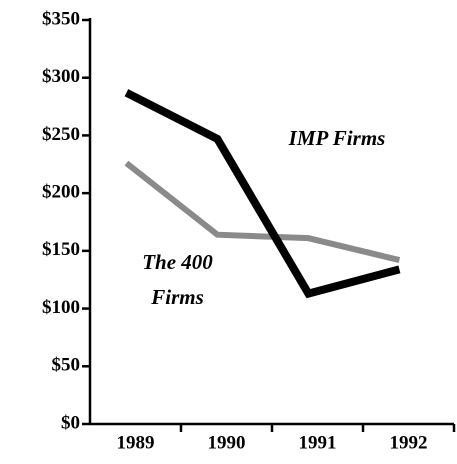 This screenshot has width=457, height=464. I want to click on y-tick-label: $300, so click(61, 76).